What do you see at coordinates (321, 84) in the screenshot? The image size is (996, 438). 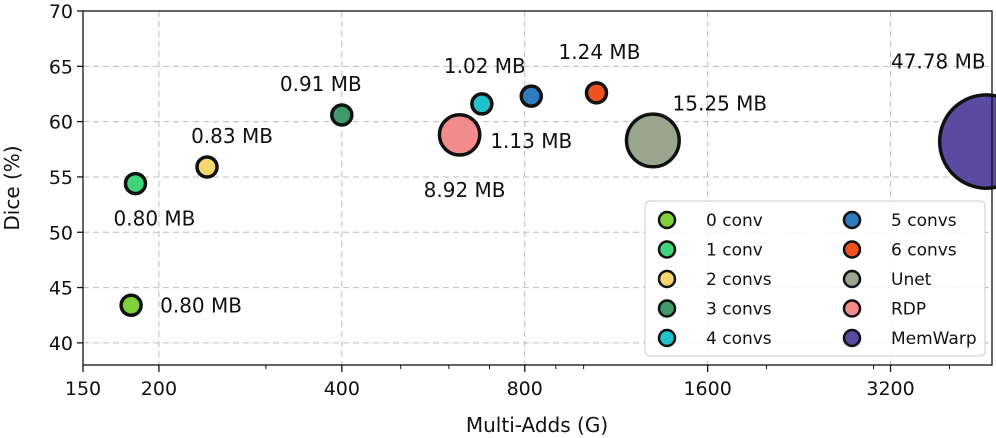 I see `annotation-3-convs: 0.91 MB` at bounding box center [321, 84].